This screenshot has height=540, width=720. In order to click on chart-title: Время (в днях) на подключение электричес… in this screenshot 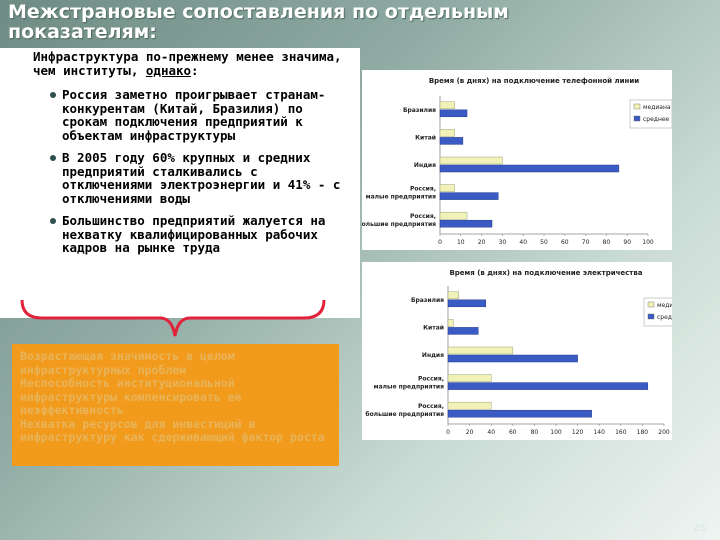, I will do `click(545, 273)`.